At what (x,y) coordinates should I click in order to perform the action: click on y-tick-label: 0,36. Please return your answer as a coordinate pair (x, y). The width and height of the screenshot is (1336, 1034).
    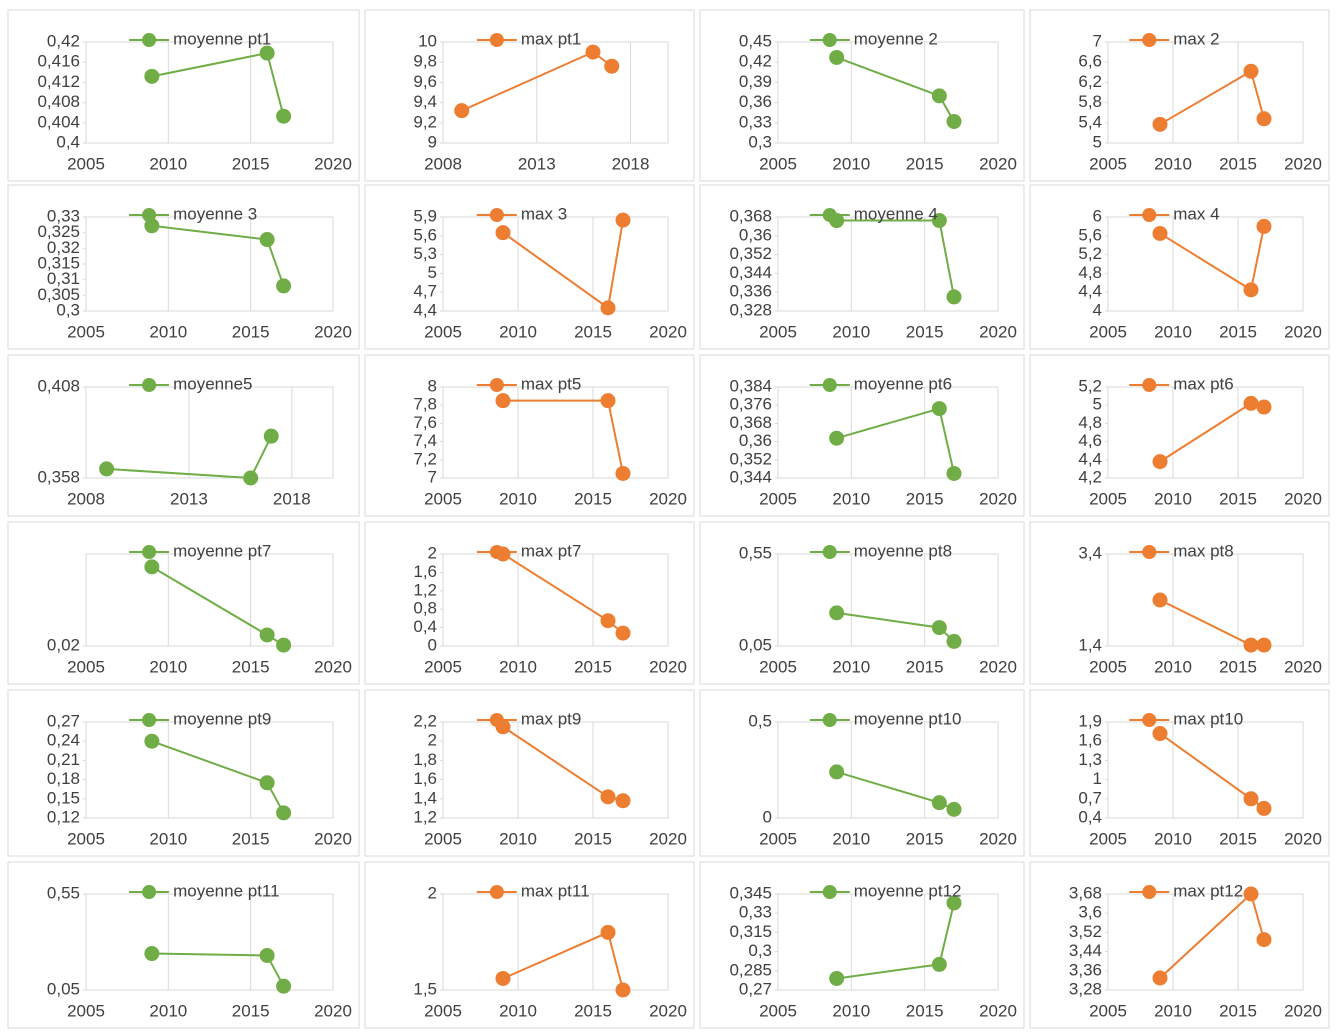
    Looking at the image, I should click on (755, 101).